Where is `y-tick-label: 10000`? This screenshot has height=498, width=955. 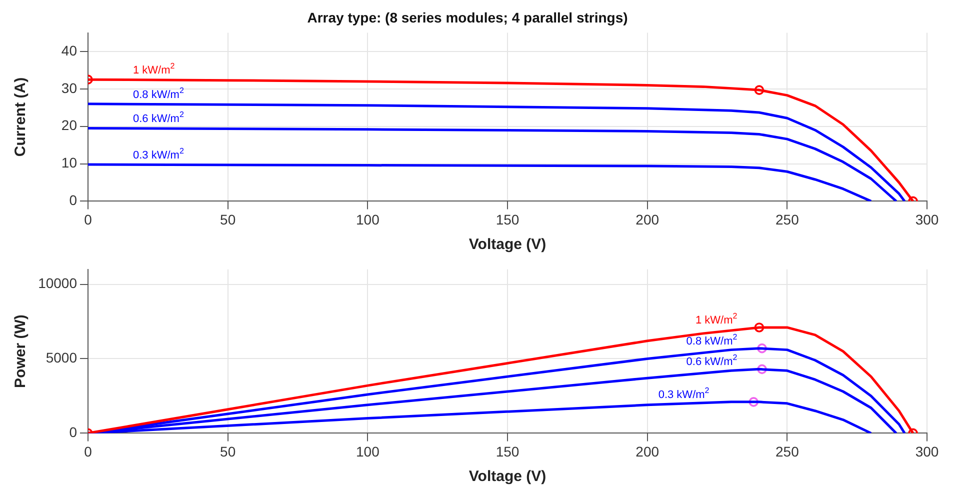 y-tick-label: 10000 is located at coordinates (58, 283).